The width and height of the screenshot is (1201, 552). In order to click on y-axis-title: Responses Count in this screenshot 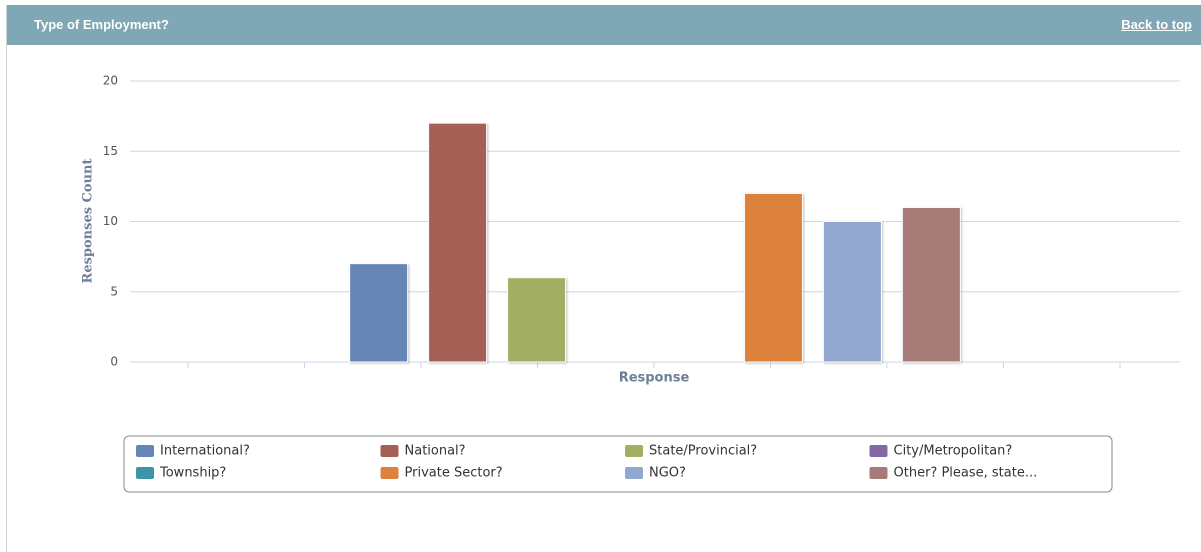, I will do `click(88, 221)`.